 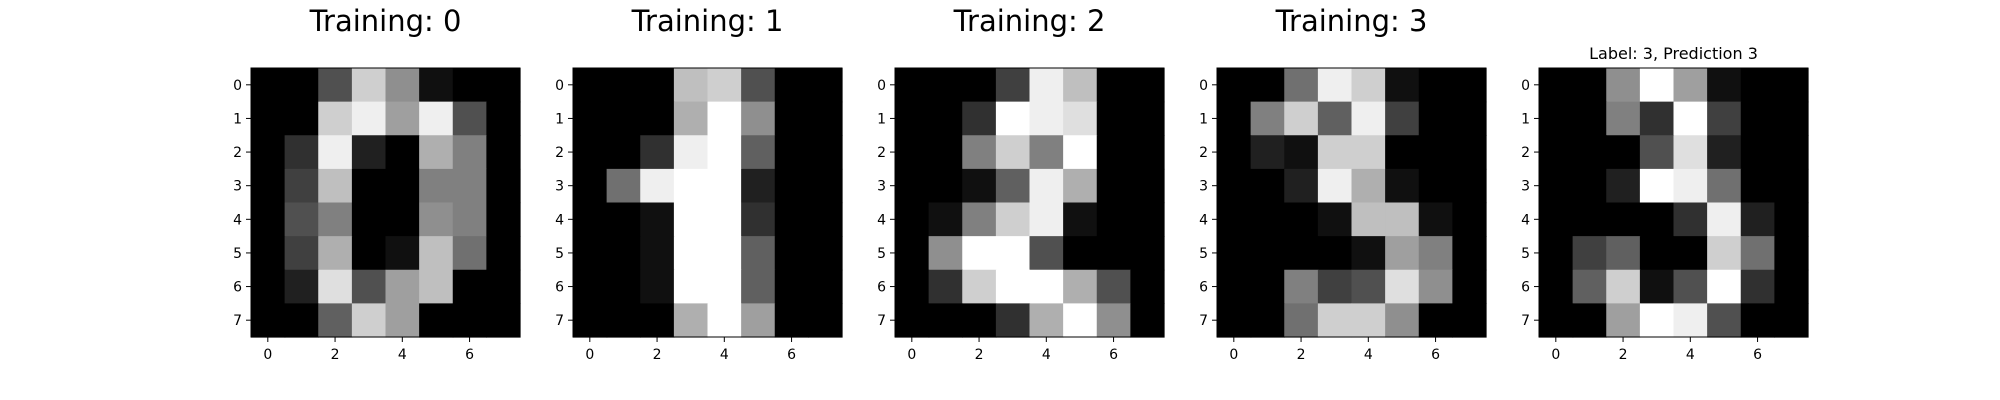 I want to click on x-tick-label: 6, so click(x=791, y=355).